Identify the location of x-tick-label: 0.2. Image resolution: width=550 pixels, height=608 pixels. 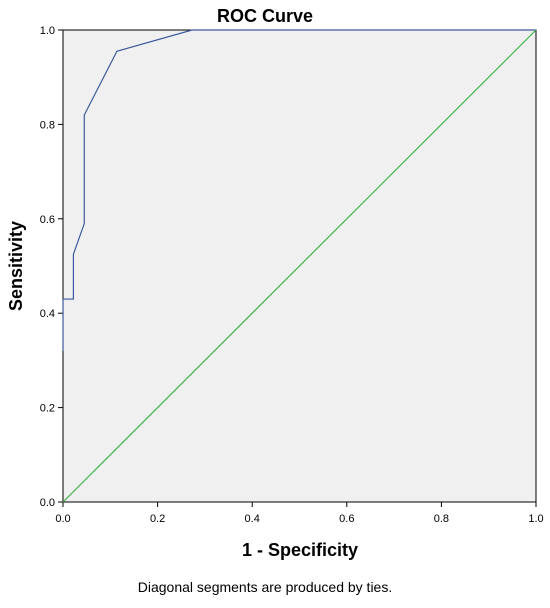
(157, 519).